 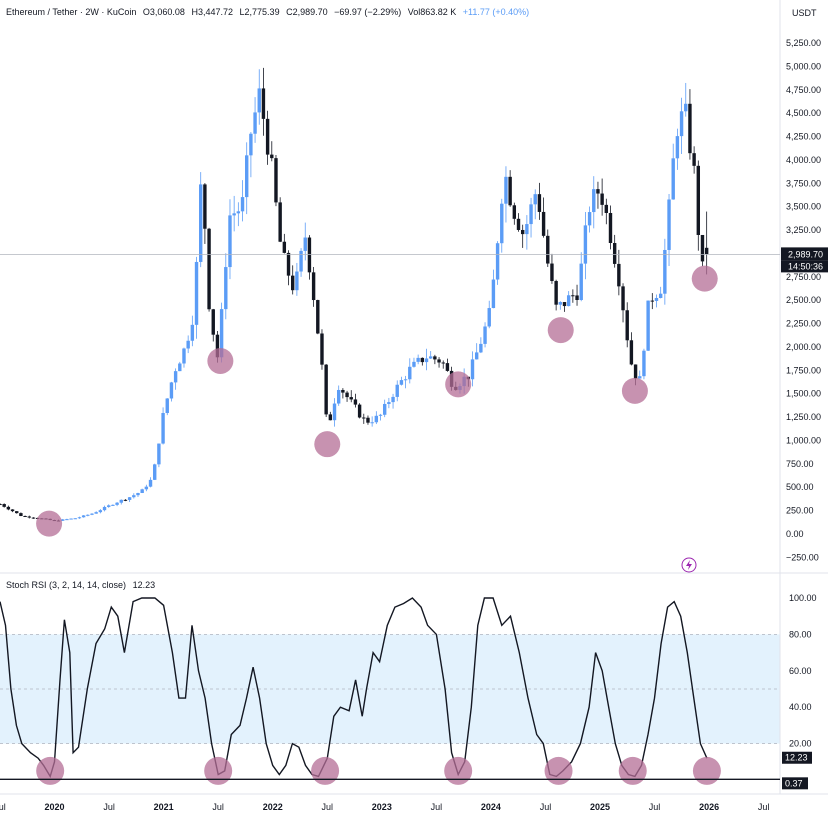 I want to click on rsi-value-badge, so click(x=797, y=757).